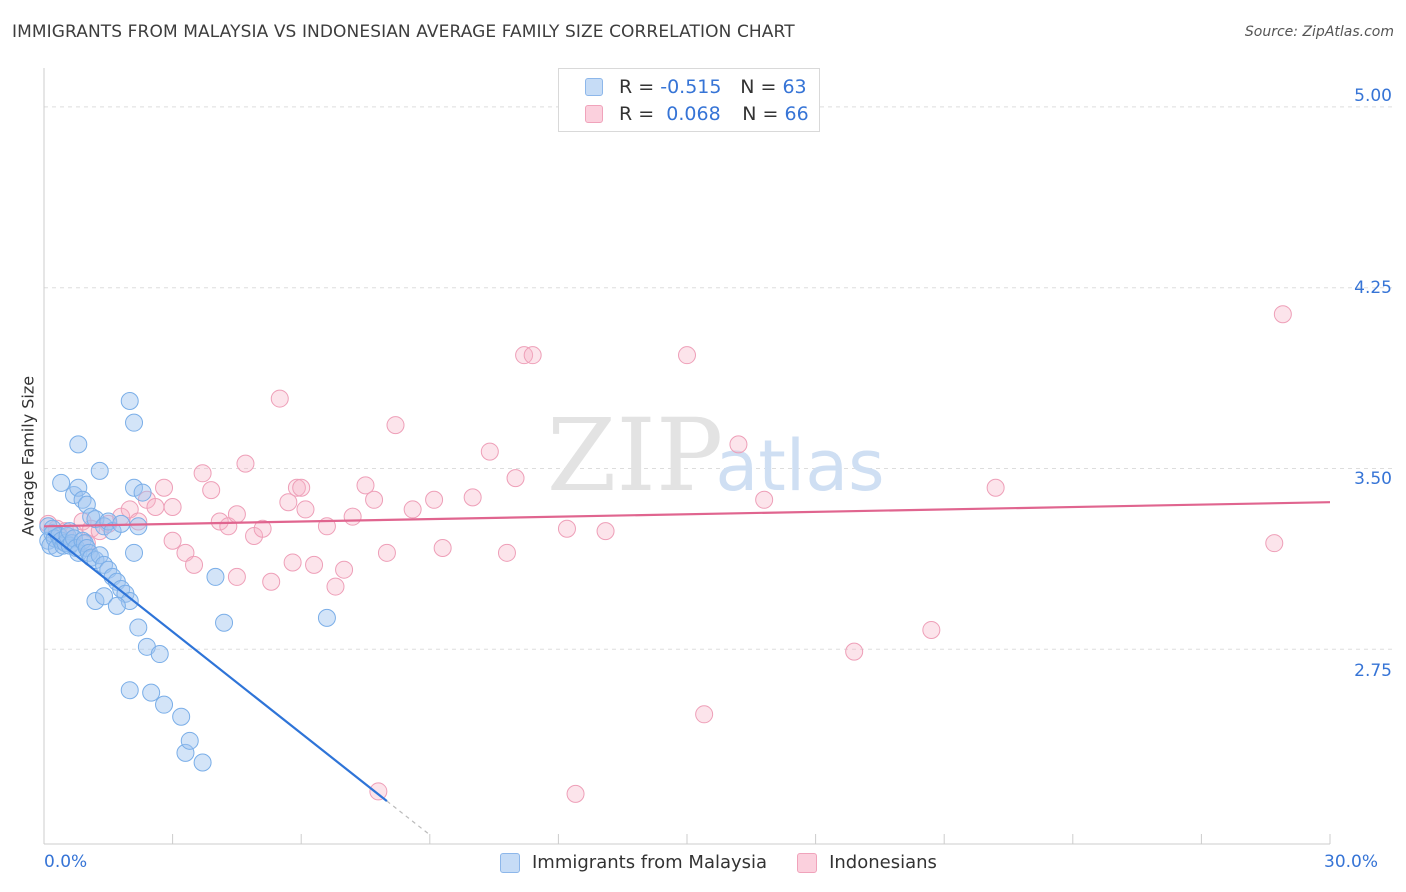  I want to click on y-axis-title: Average Family Size, so click(28, 456).